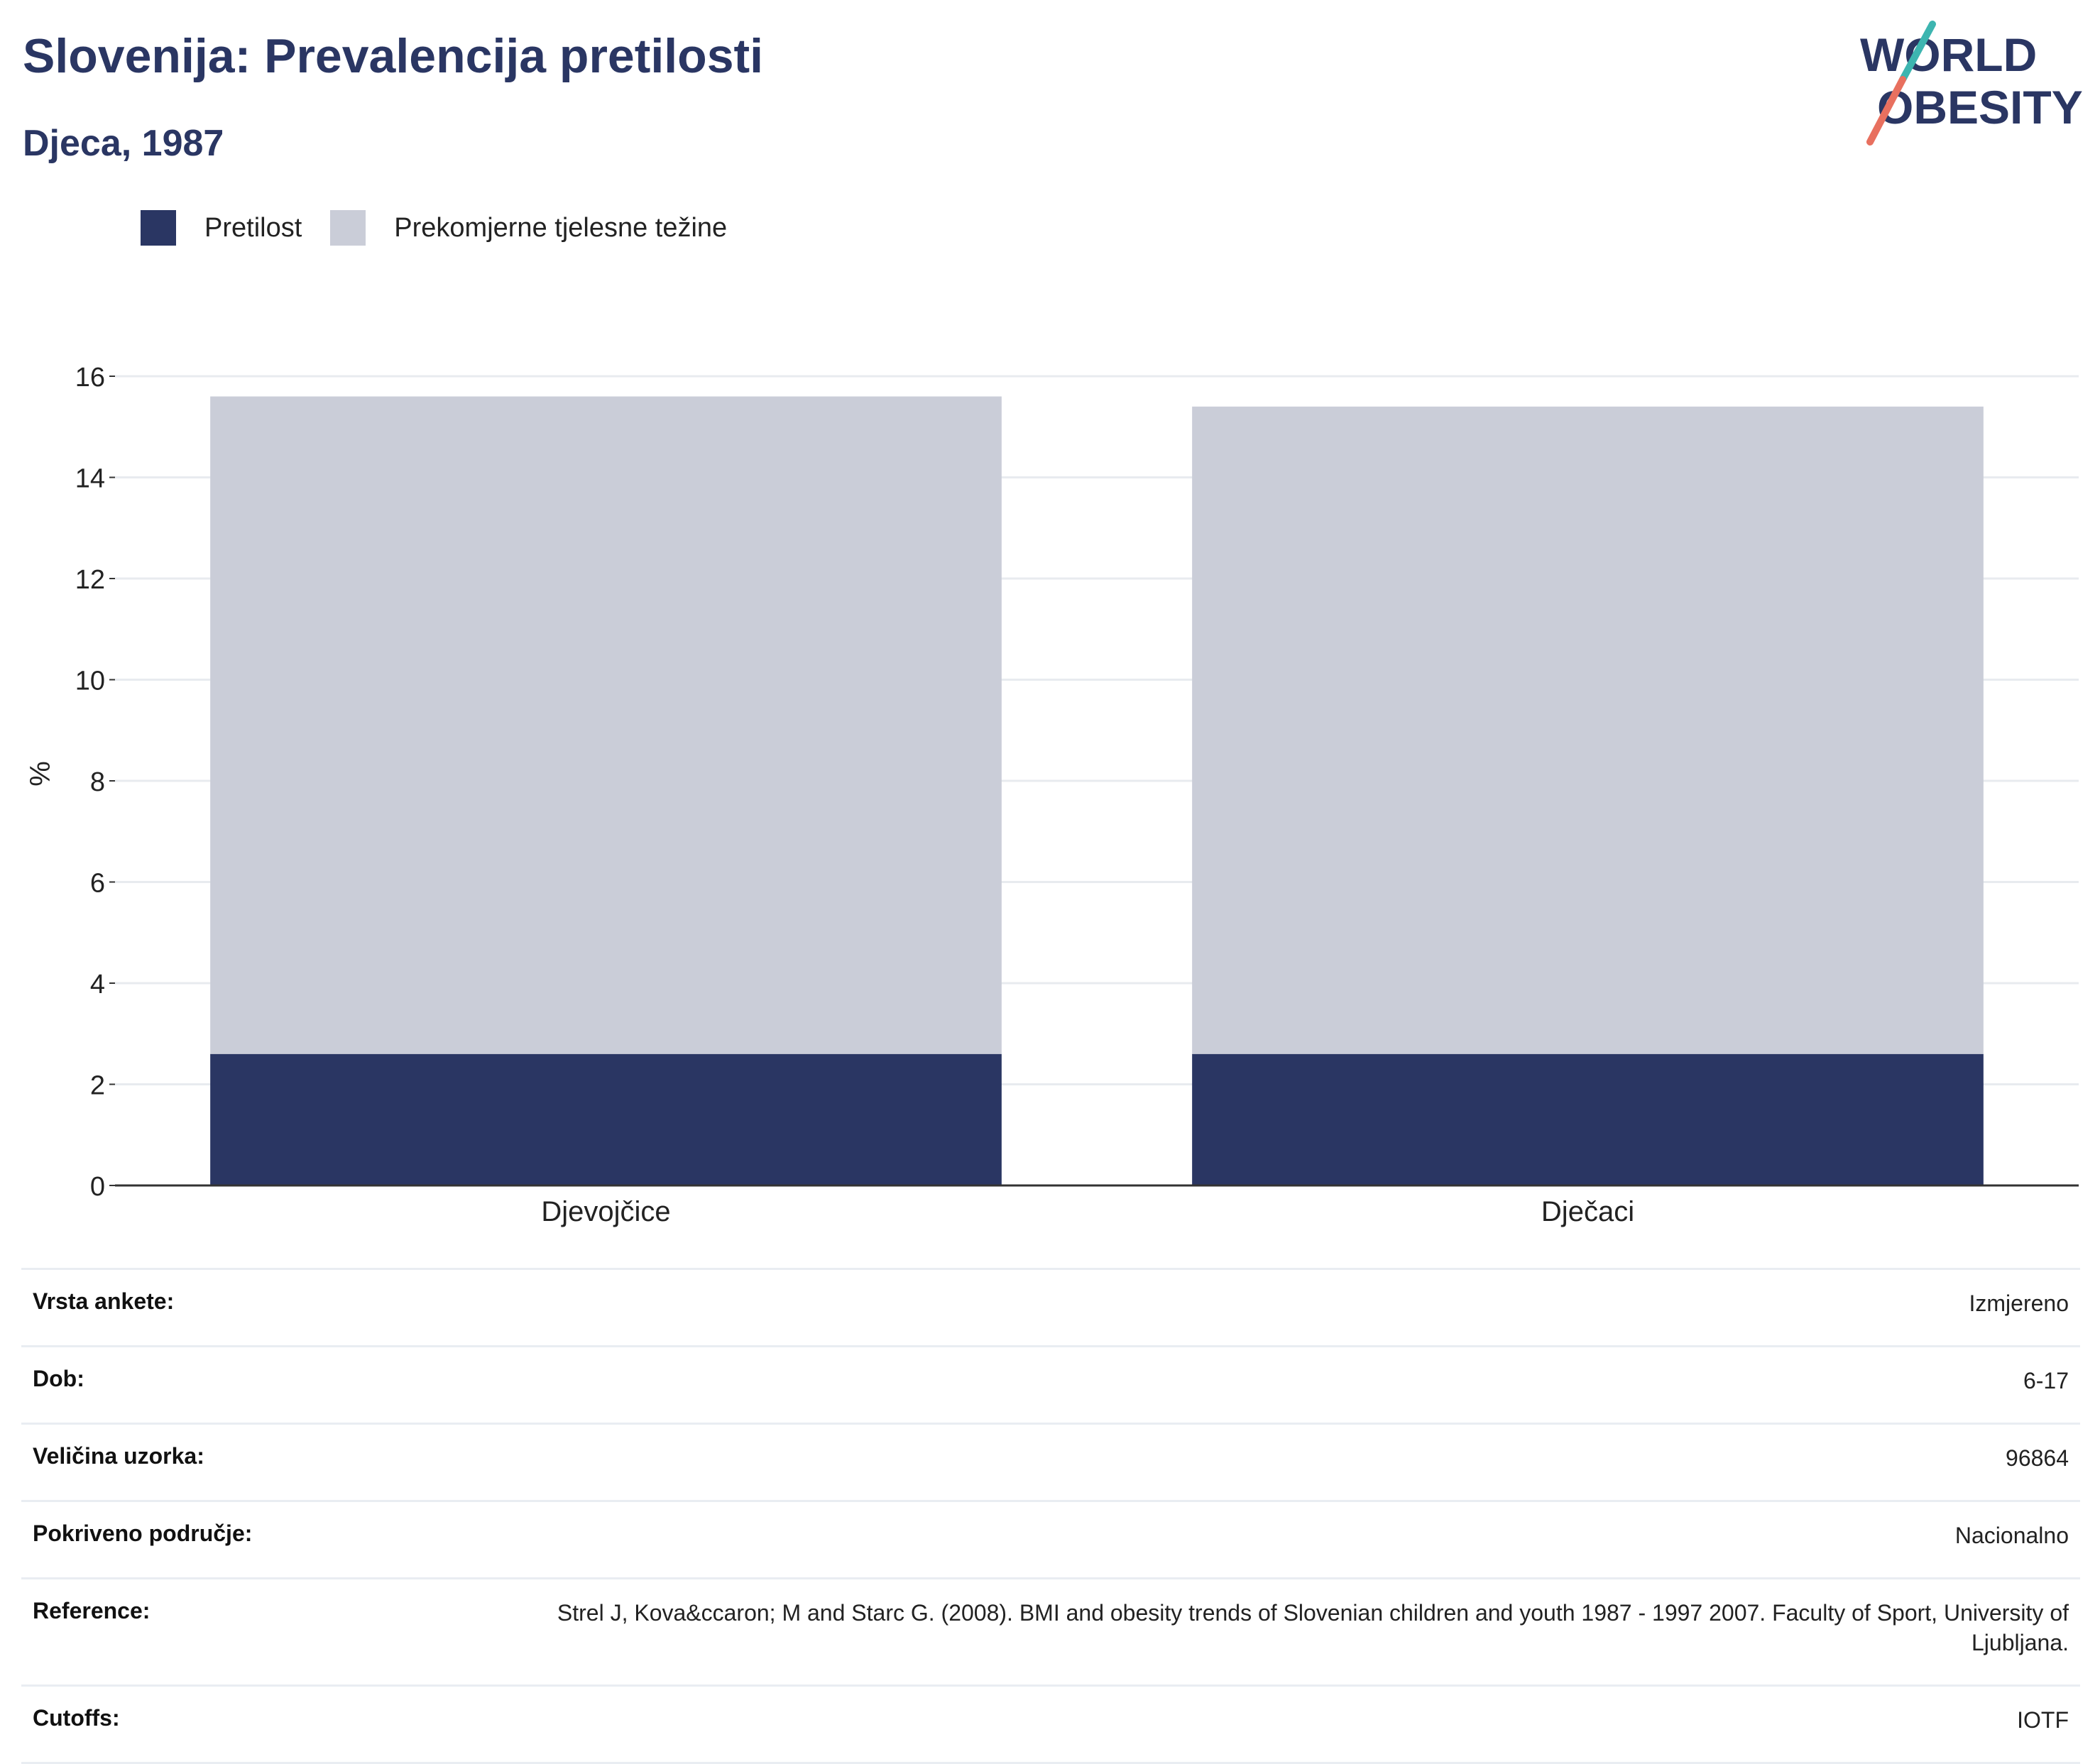  Describe the element at coordinates (76, 1718) in the screenshot. I see `meta-label: Cutoffs:` at that location.